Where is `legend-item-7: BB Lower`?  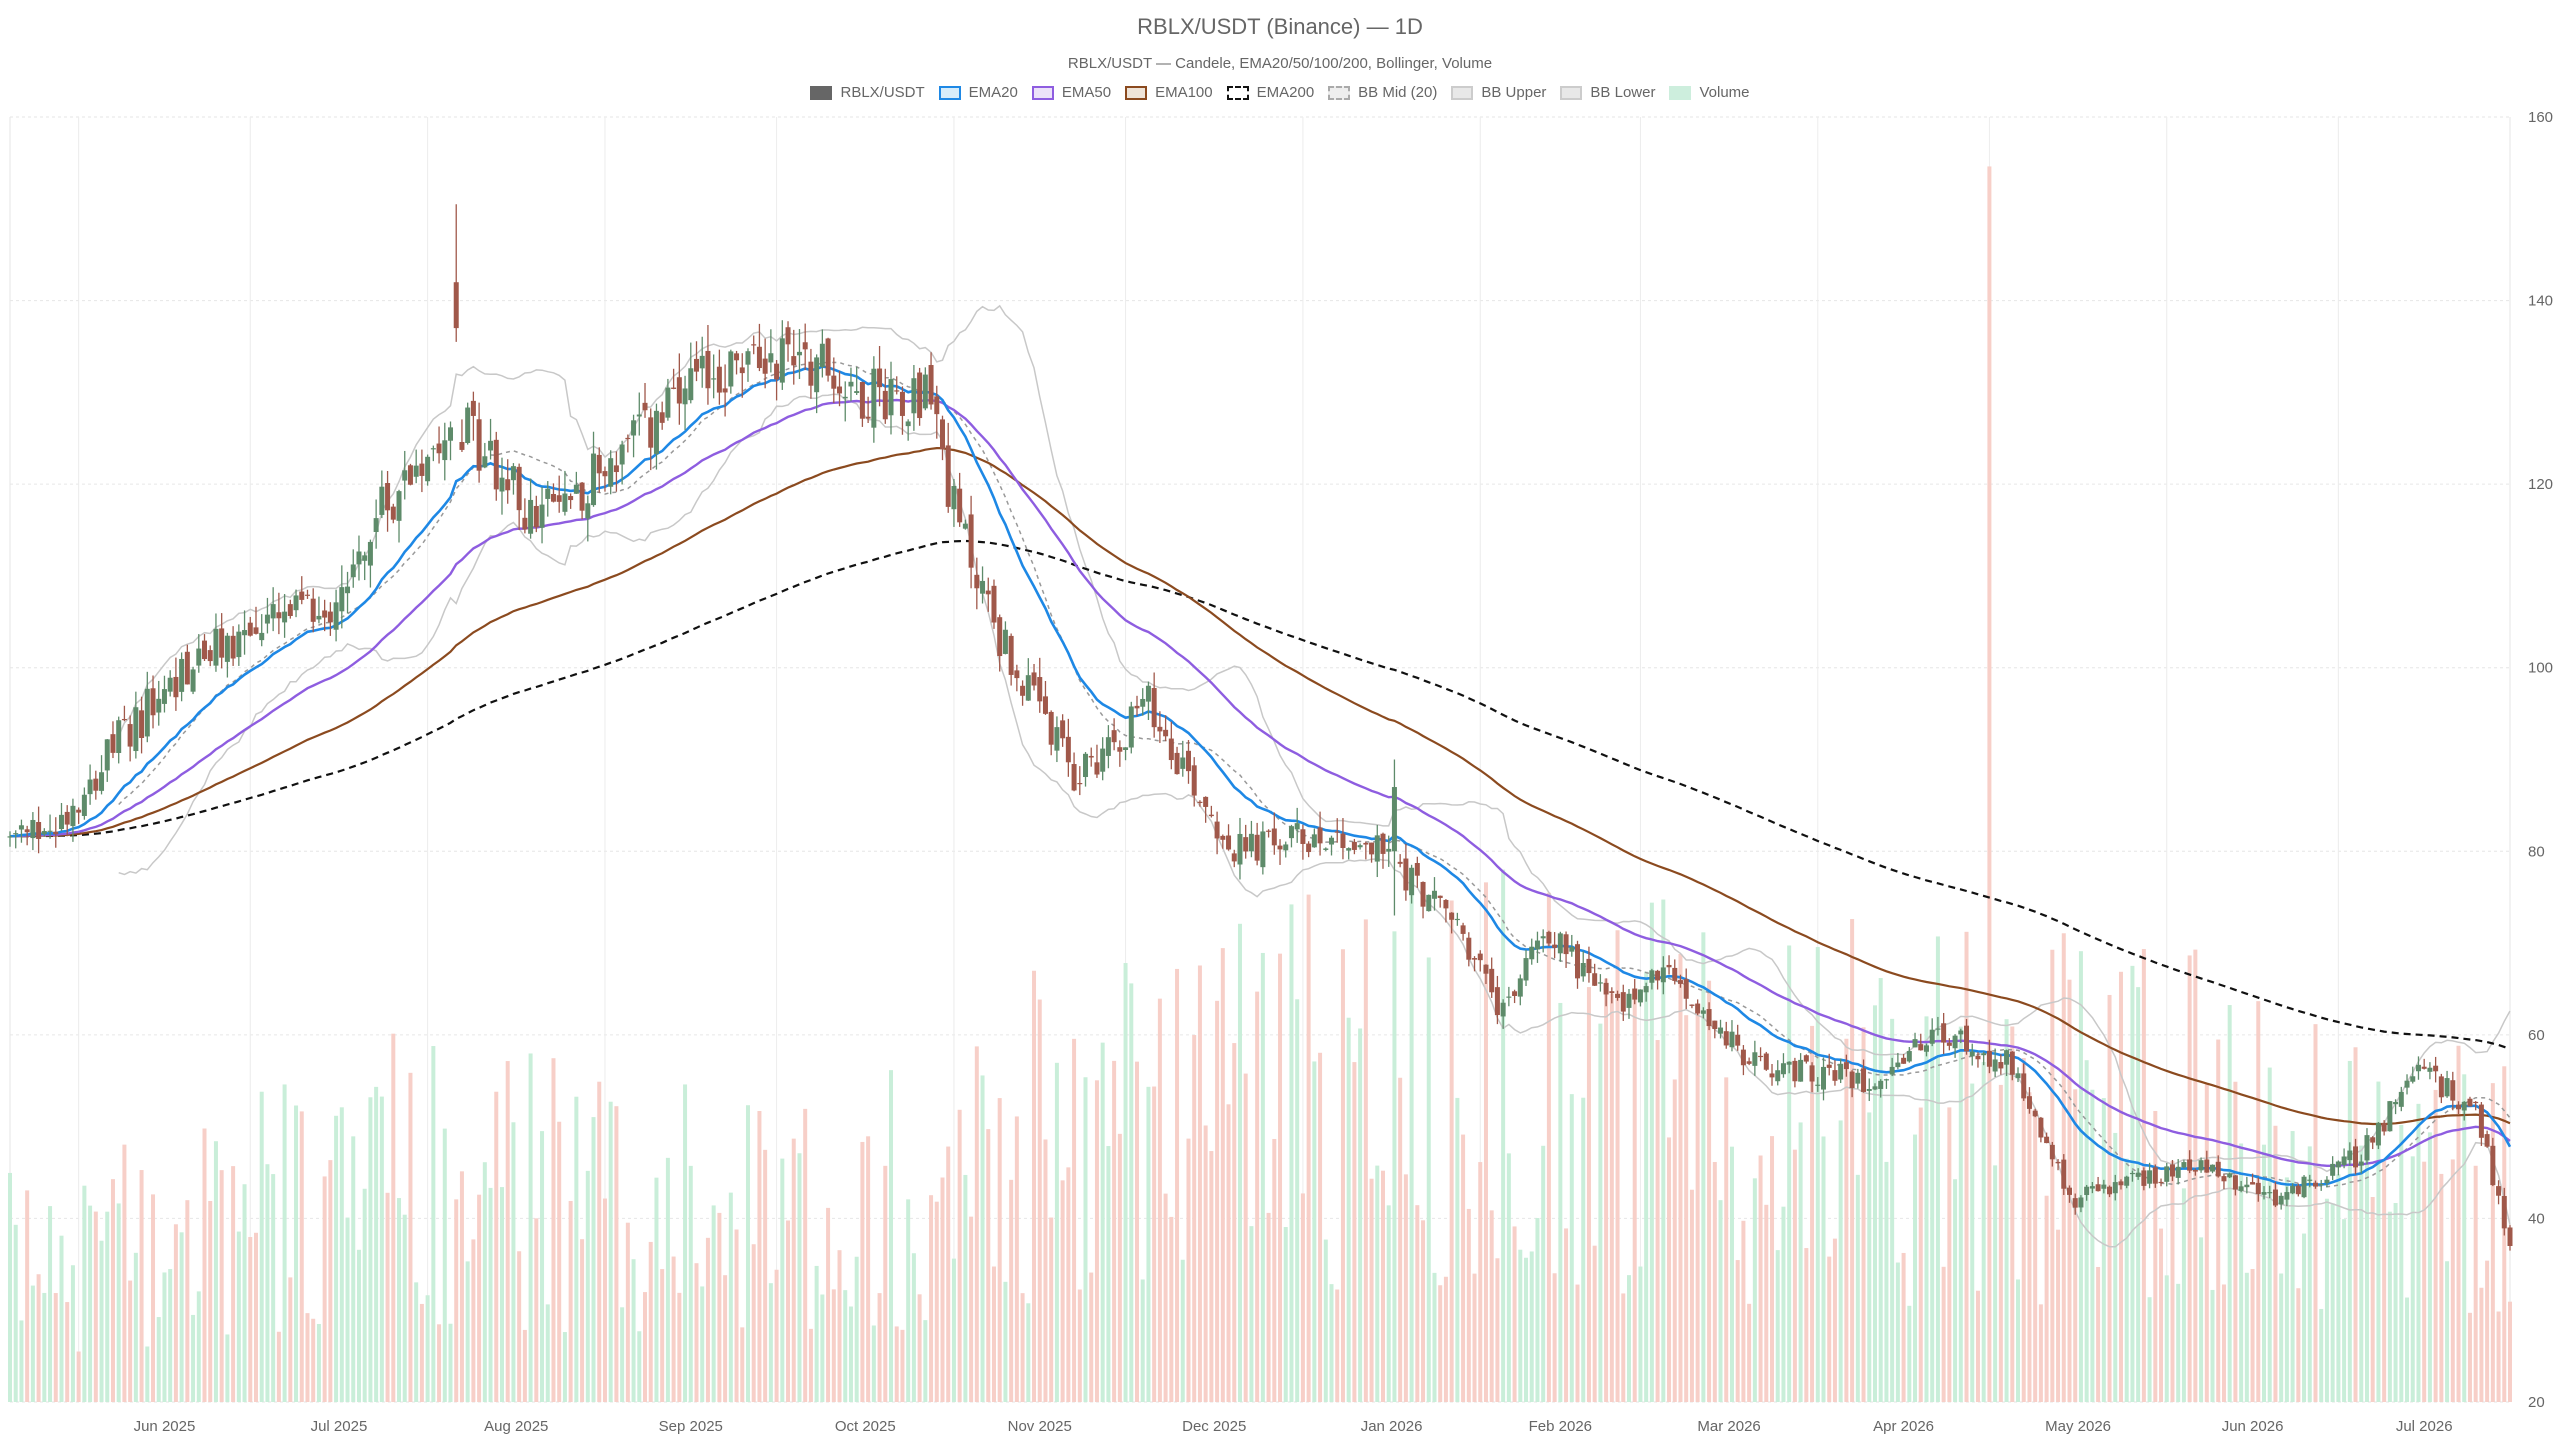
legend-item-7: BB Lower is located at coordinates (1607, 92).